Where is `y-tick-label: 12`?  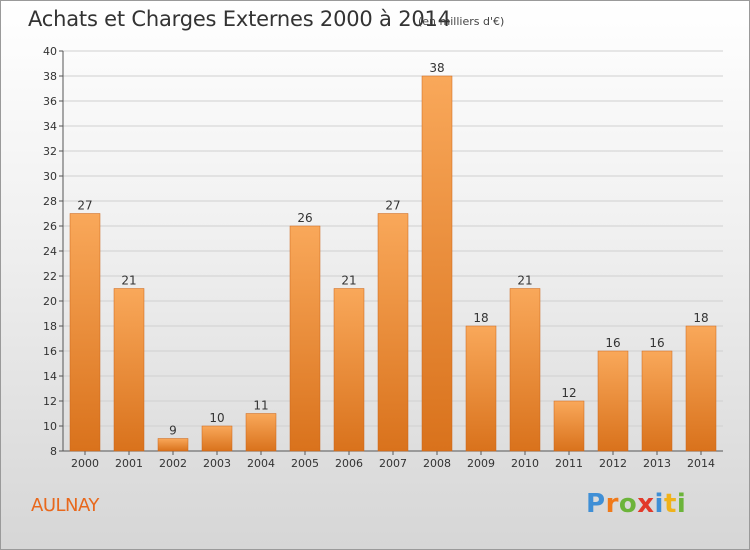 y-tick-label: 12 is located at coordinates (50, 401).